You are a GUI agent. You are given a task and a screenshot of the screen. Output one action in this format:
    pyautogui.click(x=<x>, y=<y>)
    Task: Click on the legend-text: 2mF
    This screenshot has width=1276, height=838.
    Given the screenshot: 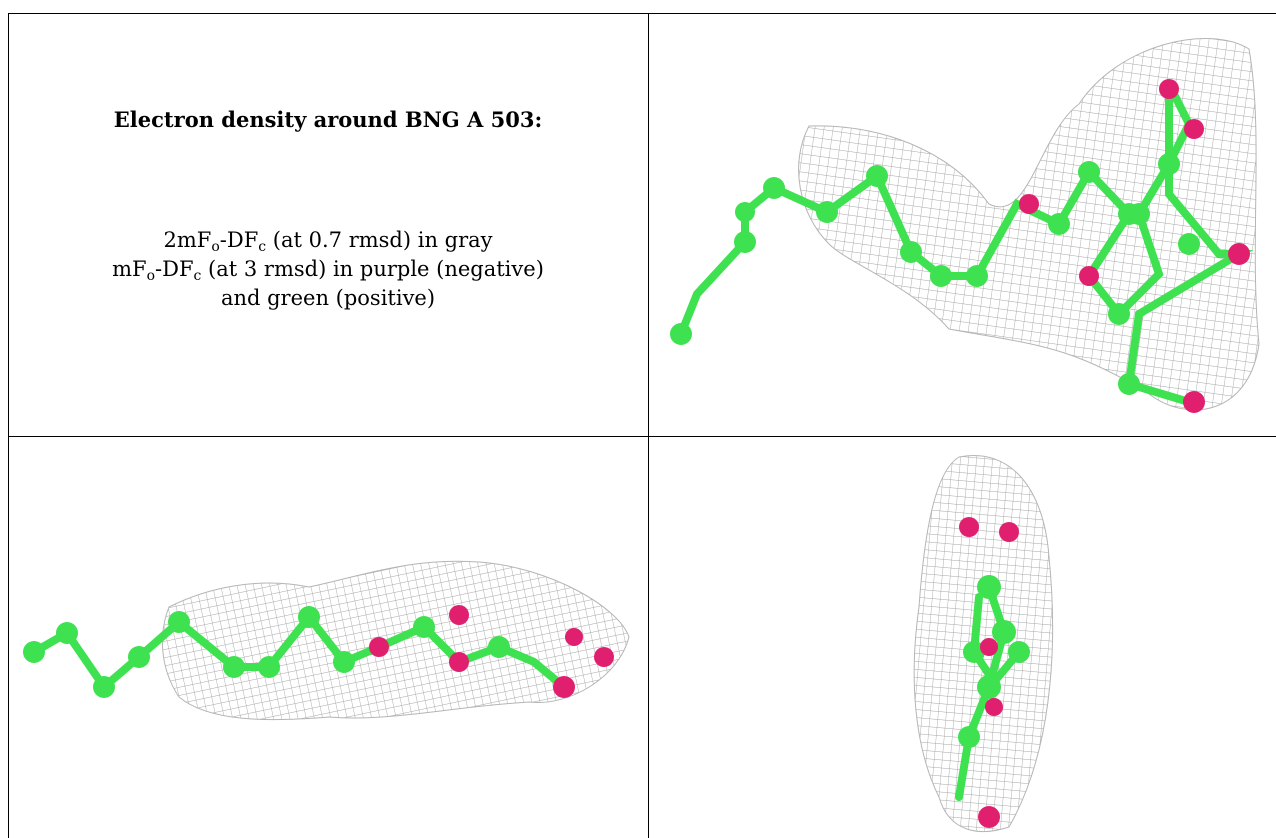 What is the action you would take?
    pyautogui.click(x=187, y=240)
    